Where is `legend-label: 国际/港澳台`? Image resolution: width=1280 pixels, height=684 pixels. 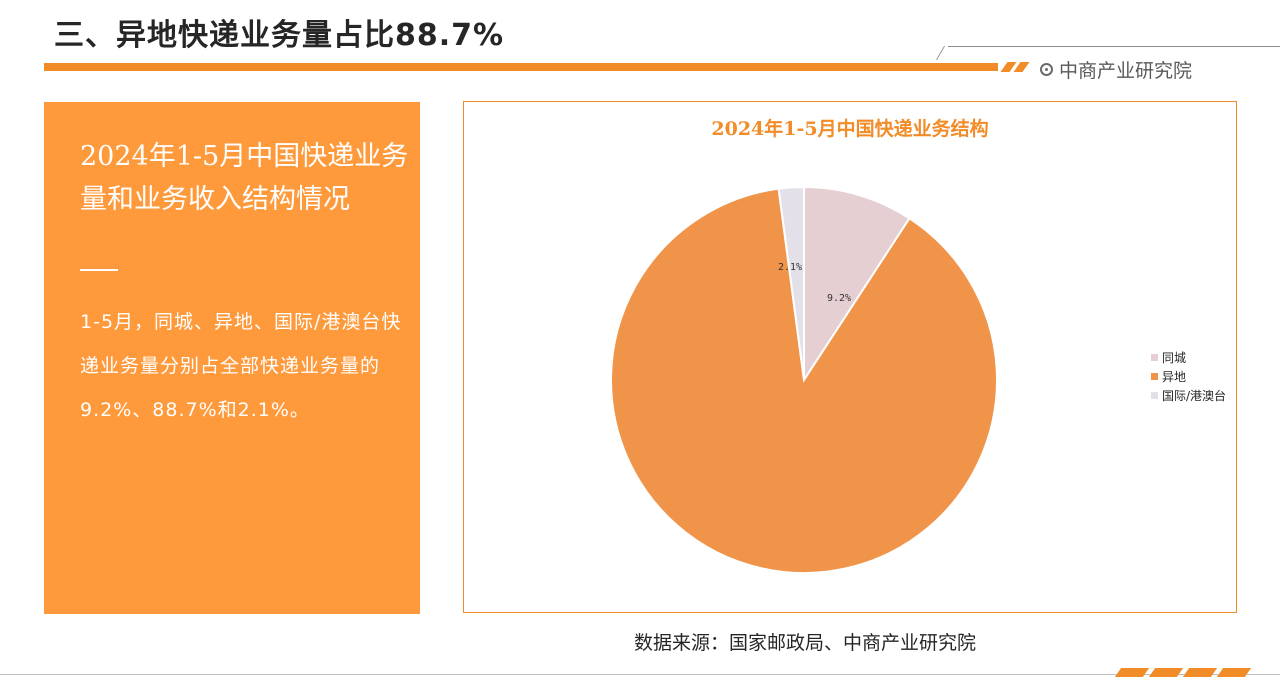 legend-label: 国际/港澳台 is located at coordinates (1194, 396).